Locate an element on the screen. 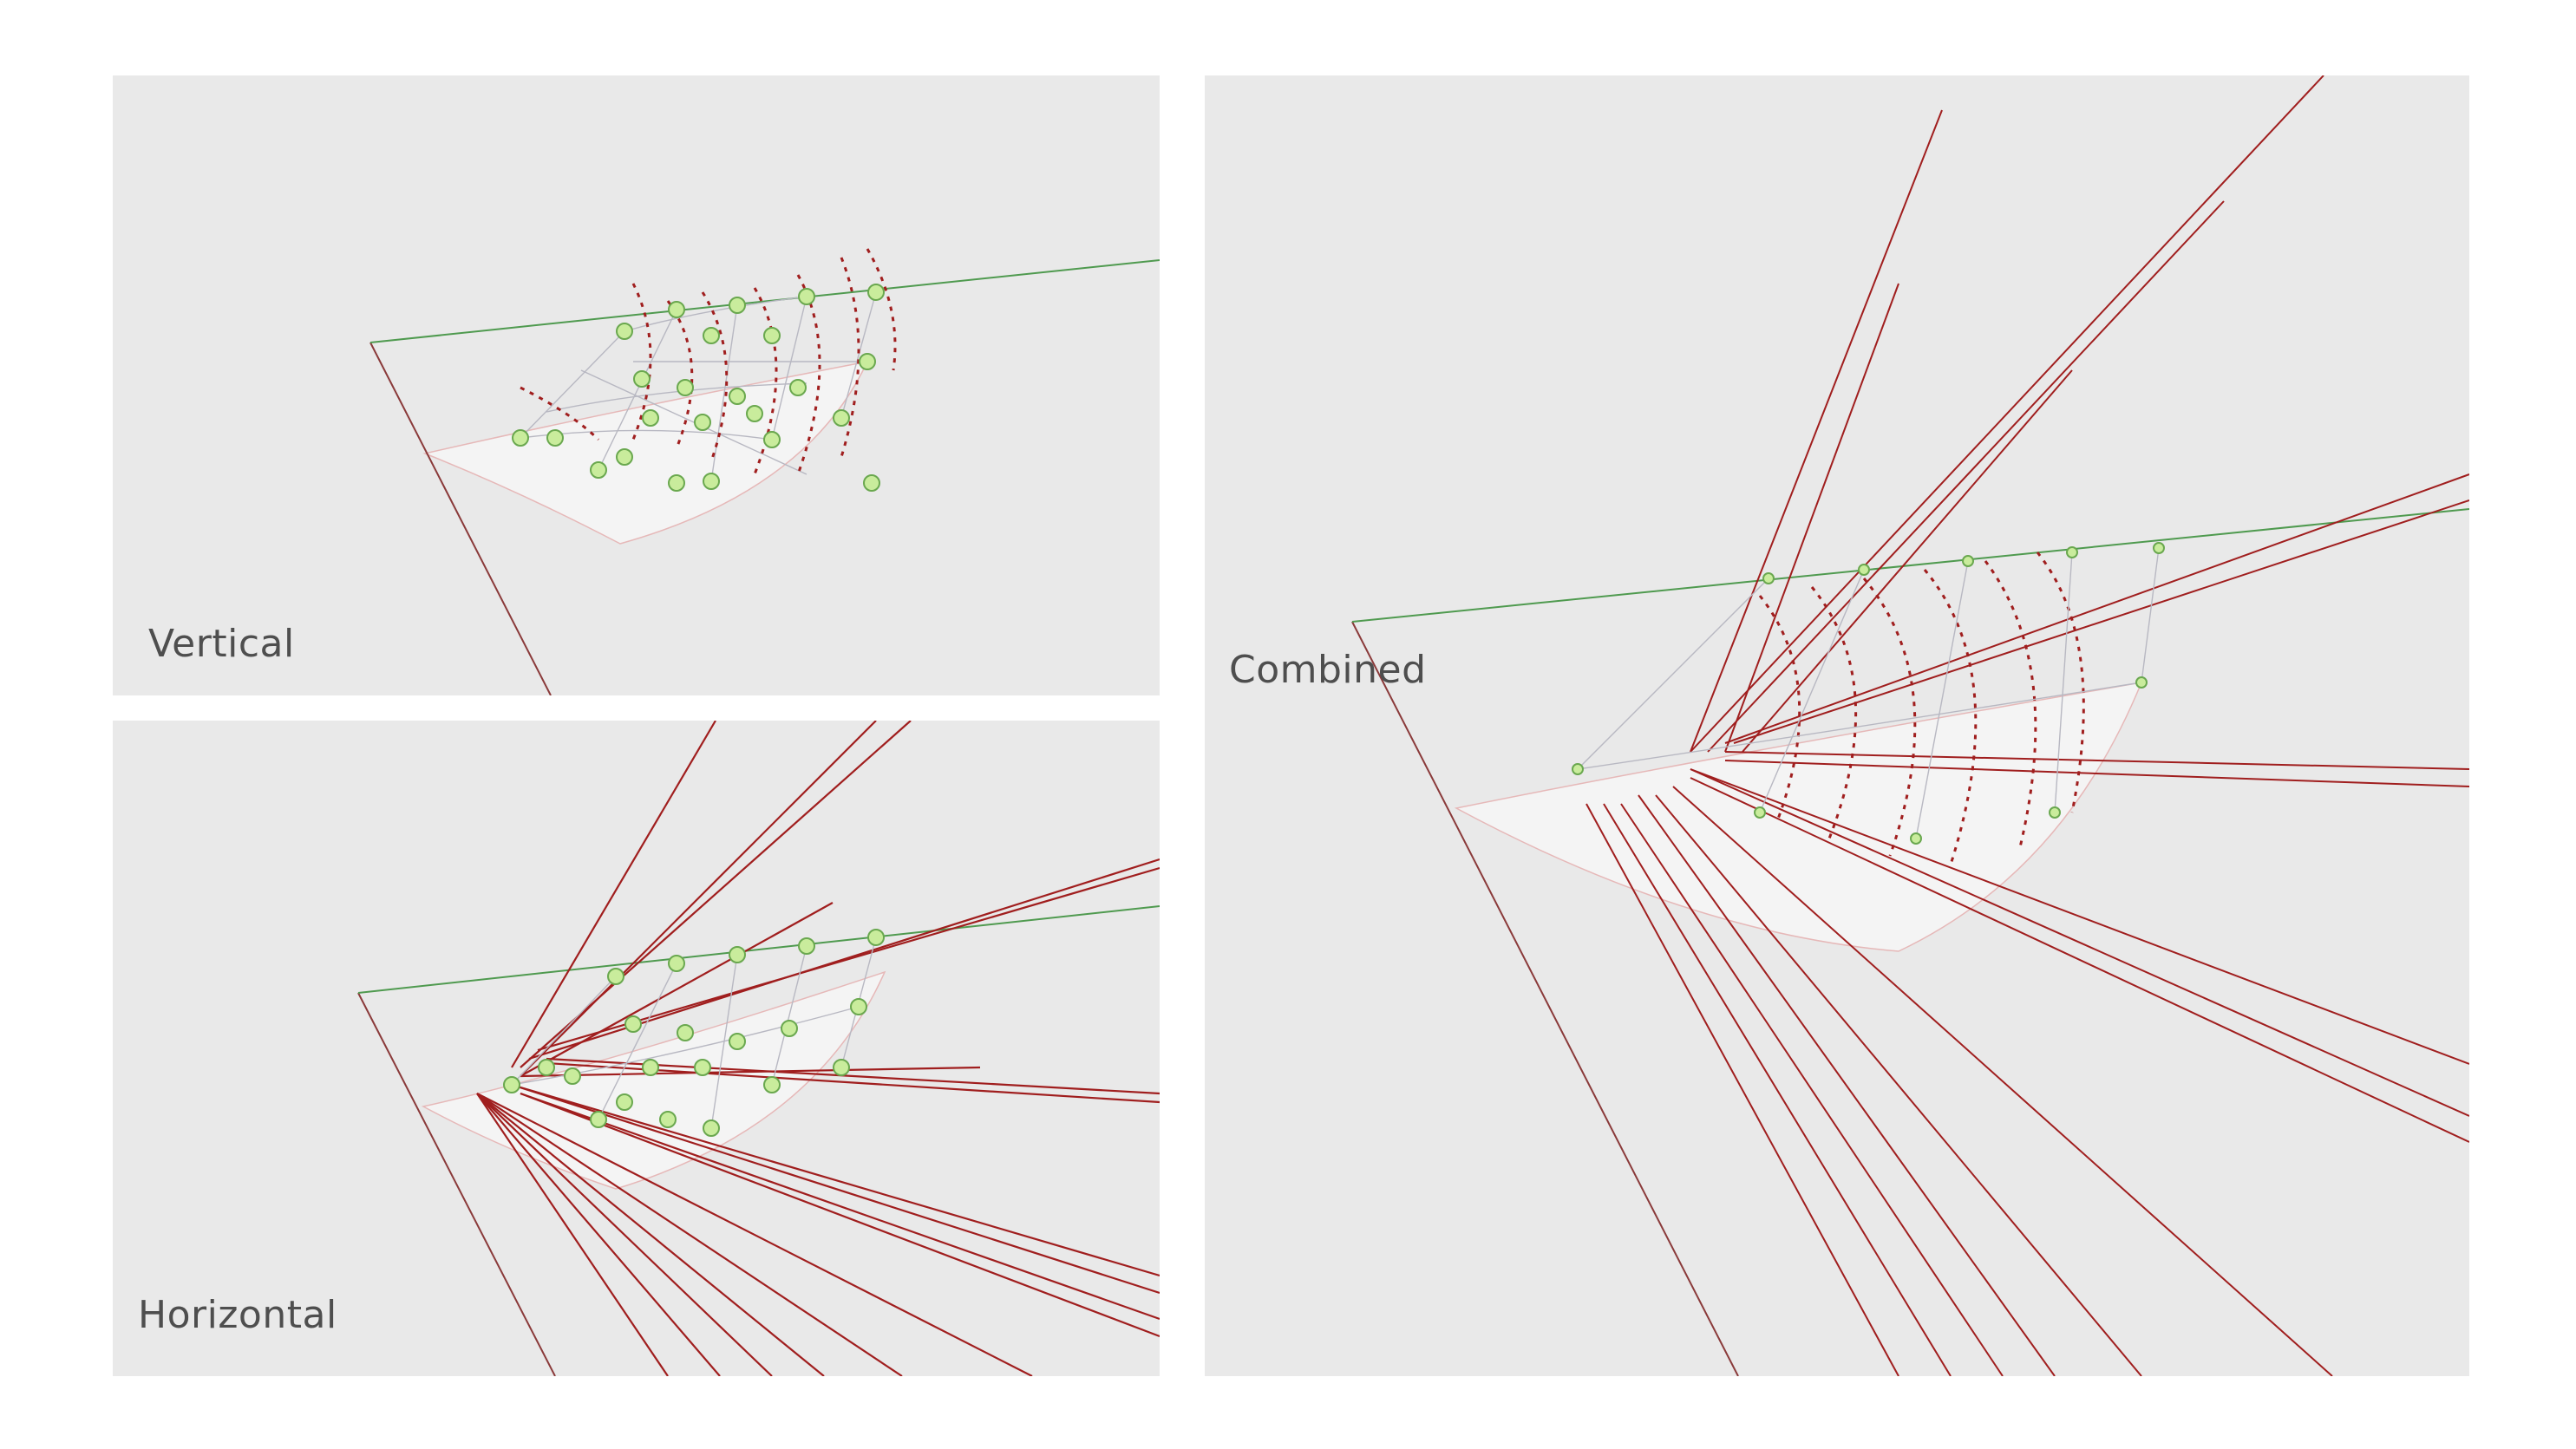 This screenshot has height=1449, width=2576. vertical-label: Vertical is located at coordinates (221, 644).